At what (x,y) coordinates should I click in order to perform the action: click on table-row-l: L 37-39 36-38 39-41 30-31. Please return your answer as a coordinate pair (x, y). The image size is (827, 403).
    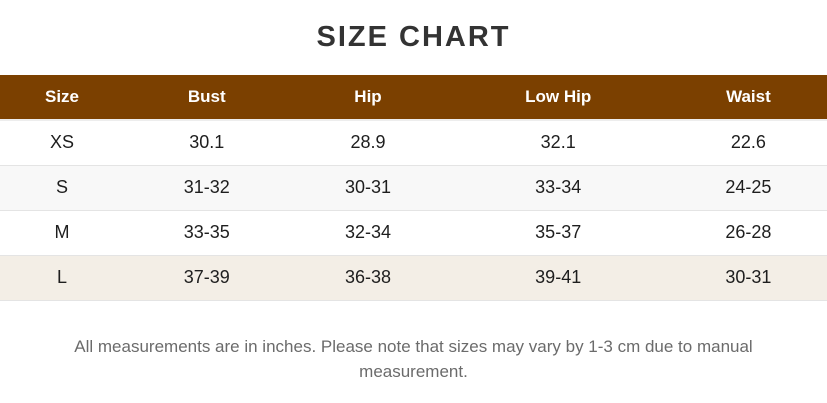
    Looking at the image, I should click on (413, 278).